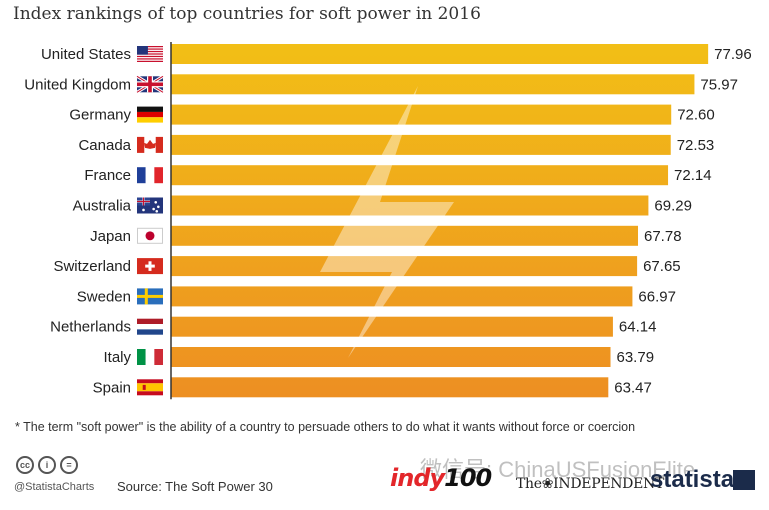 This screenshot has height=510, width=769. Describe the element at coordinates (696, 115) in the screenshot. I see `value-label: 72.60` at that location.